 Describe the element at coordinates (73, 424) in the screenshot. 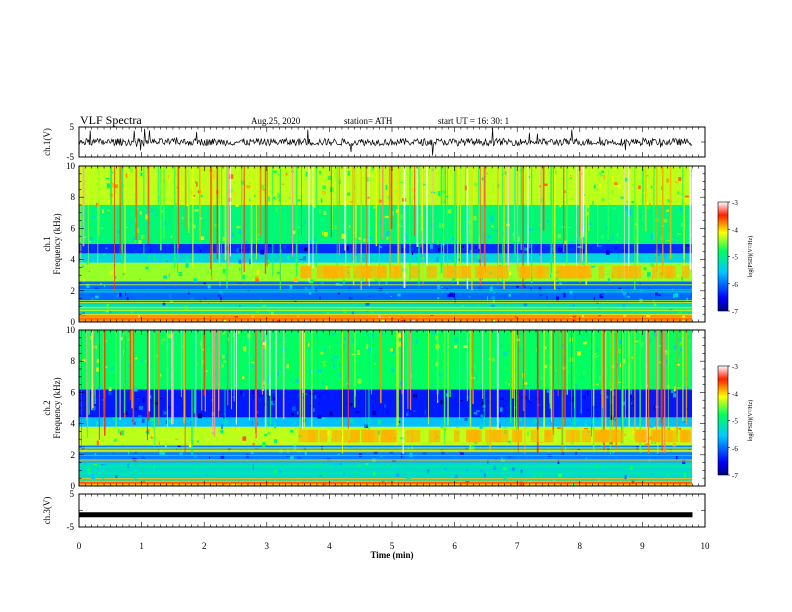

I see `y-tick-label: 4` at that location.